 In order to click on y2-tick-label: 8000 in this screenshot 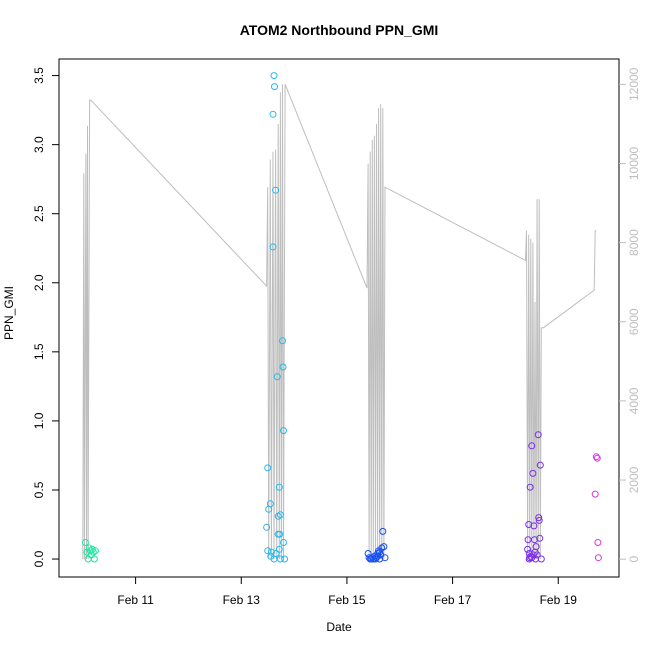, I will do `click(634, 242)`.